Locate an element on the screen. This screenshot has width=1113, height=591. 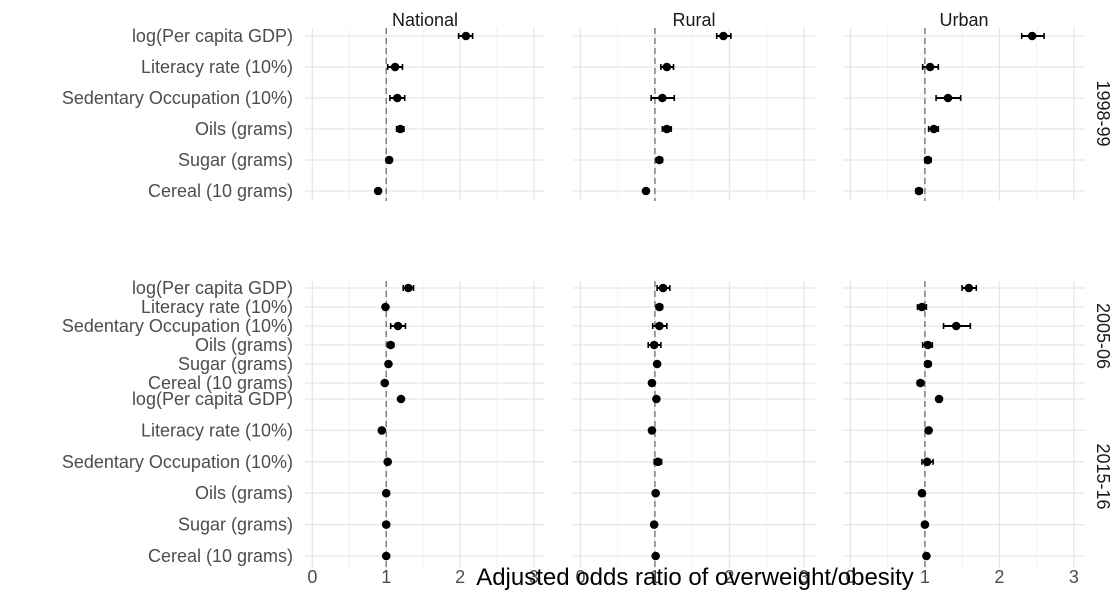
y-tick-label: Cereal (10 grams) is located at coordinates (220, 191).